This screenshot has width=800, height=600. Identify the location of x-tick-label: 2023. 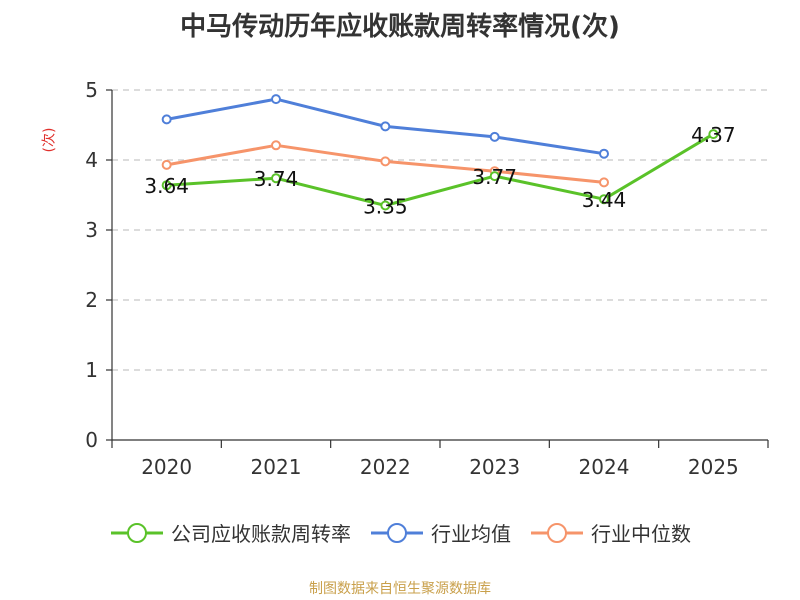
(494, 467).